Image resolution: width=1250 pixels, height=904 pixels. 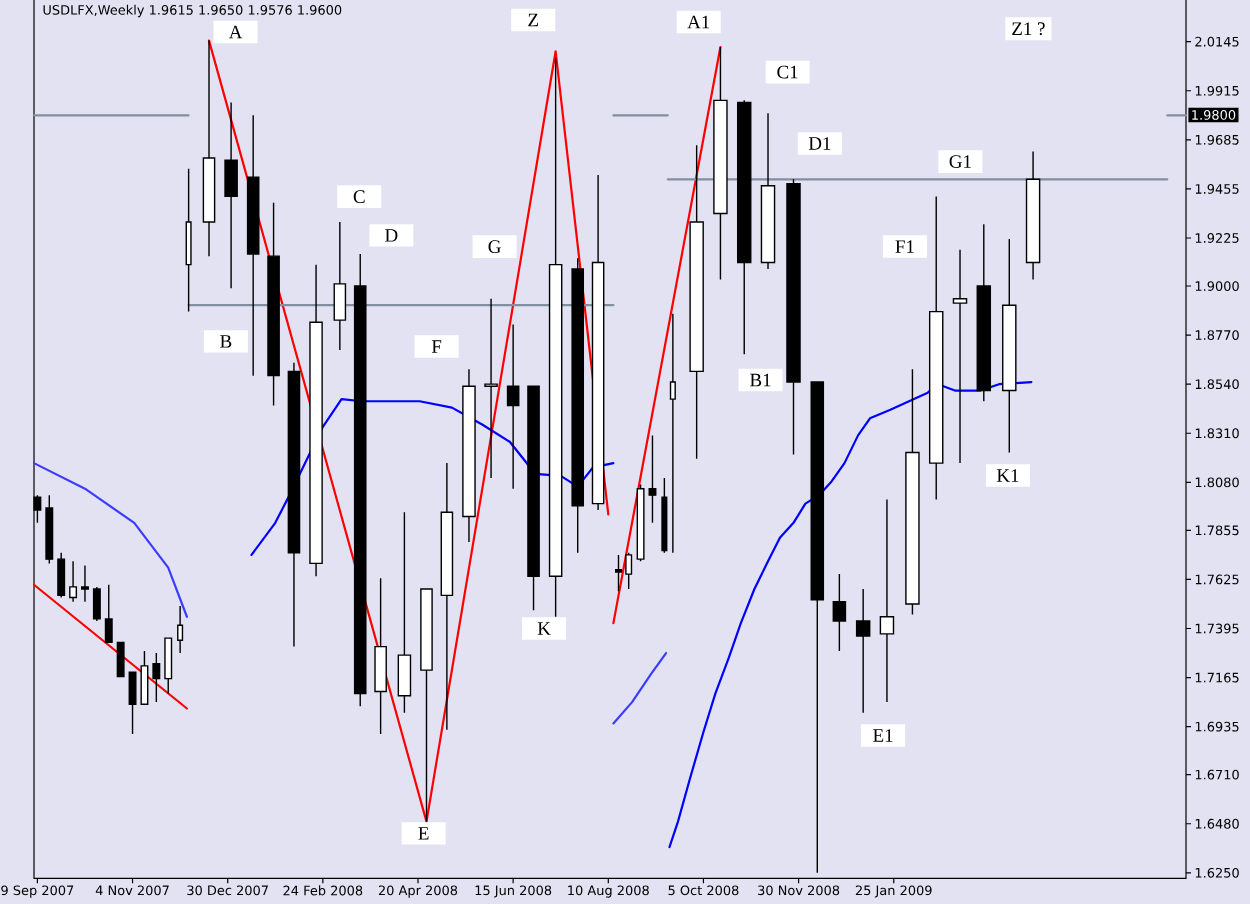 What do you see at coordinates (698, 22) in the screenshot?
I see `annotation: A1` at bounding box center [698, 22].